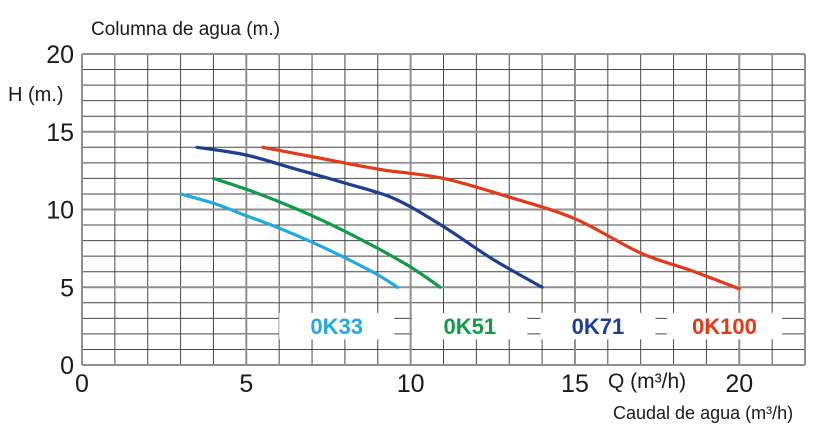 The height and width of the screenshot is (435, 821). Describe the element at coordinates (739, 384) in the screenshot. I see `x-tick-label-20: 20` at that location.